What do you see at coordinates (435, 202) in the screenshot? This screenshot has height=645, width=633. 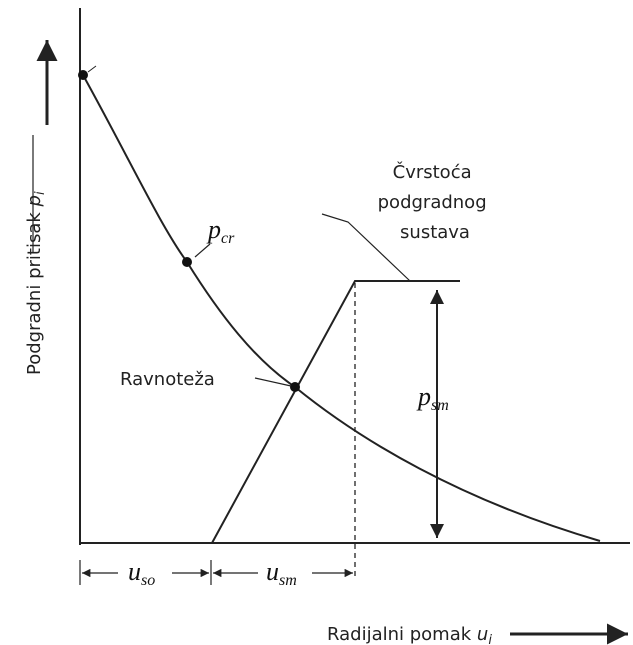 I see `strength-label: Čvrstoća podgradnog sustava` at bounding box center [435, 202].